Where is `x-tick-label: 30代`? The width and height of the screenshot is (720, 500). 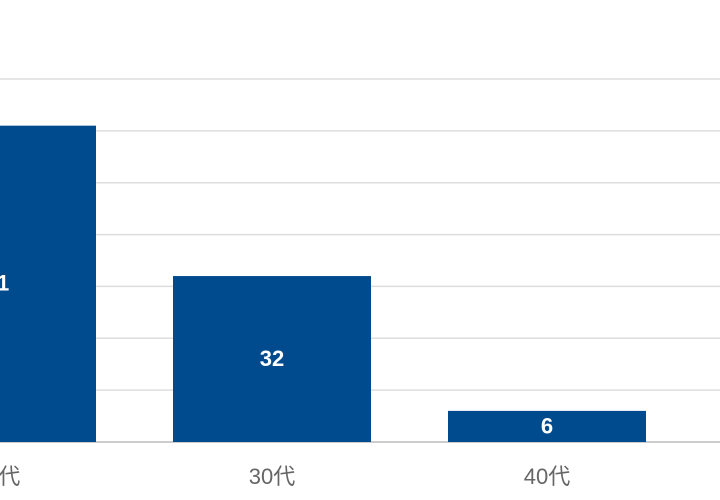 x-tick-label: 30代 is located at coordinates (272, 476).